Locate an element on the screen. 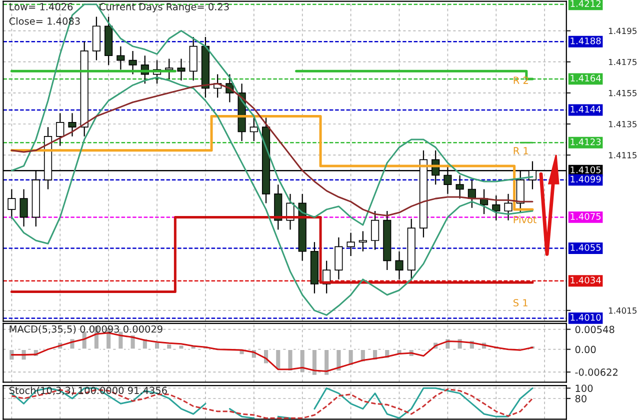 The image size is (640, 420). y-tick-label: 1.4195 is located at coordinates (622, 31).